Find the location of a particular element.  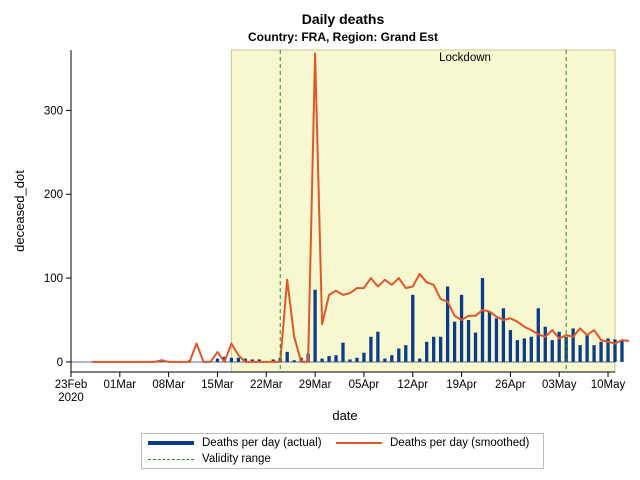

x-tick-label-8: 19Apr is located at coordinates (461, 385).